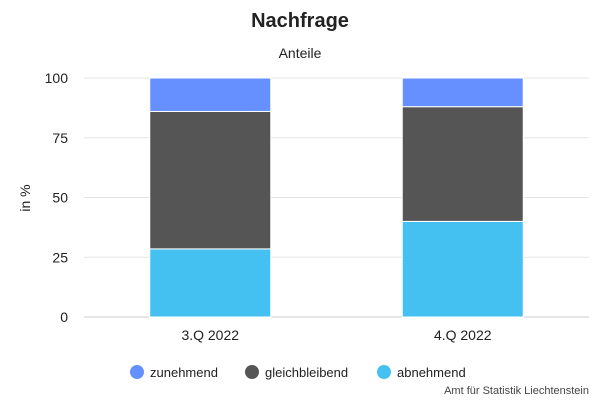 Image resolution: width=600 pixels, height=400 pixels. What do you see at coordinates (184, 372) in the screenshot?
I see `legend-label: zunehmend` at bounding box center [184, 372].